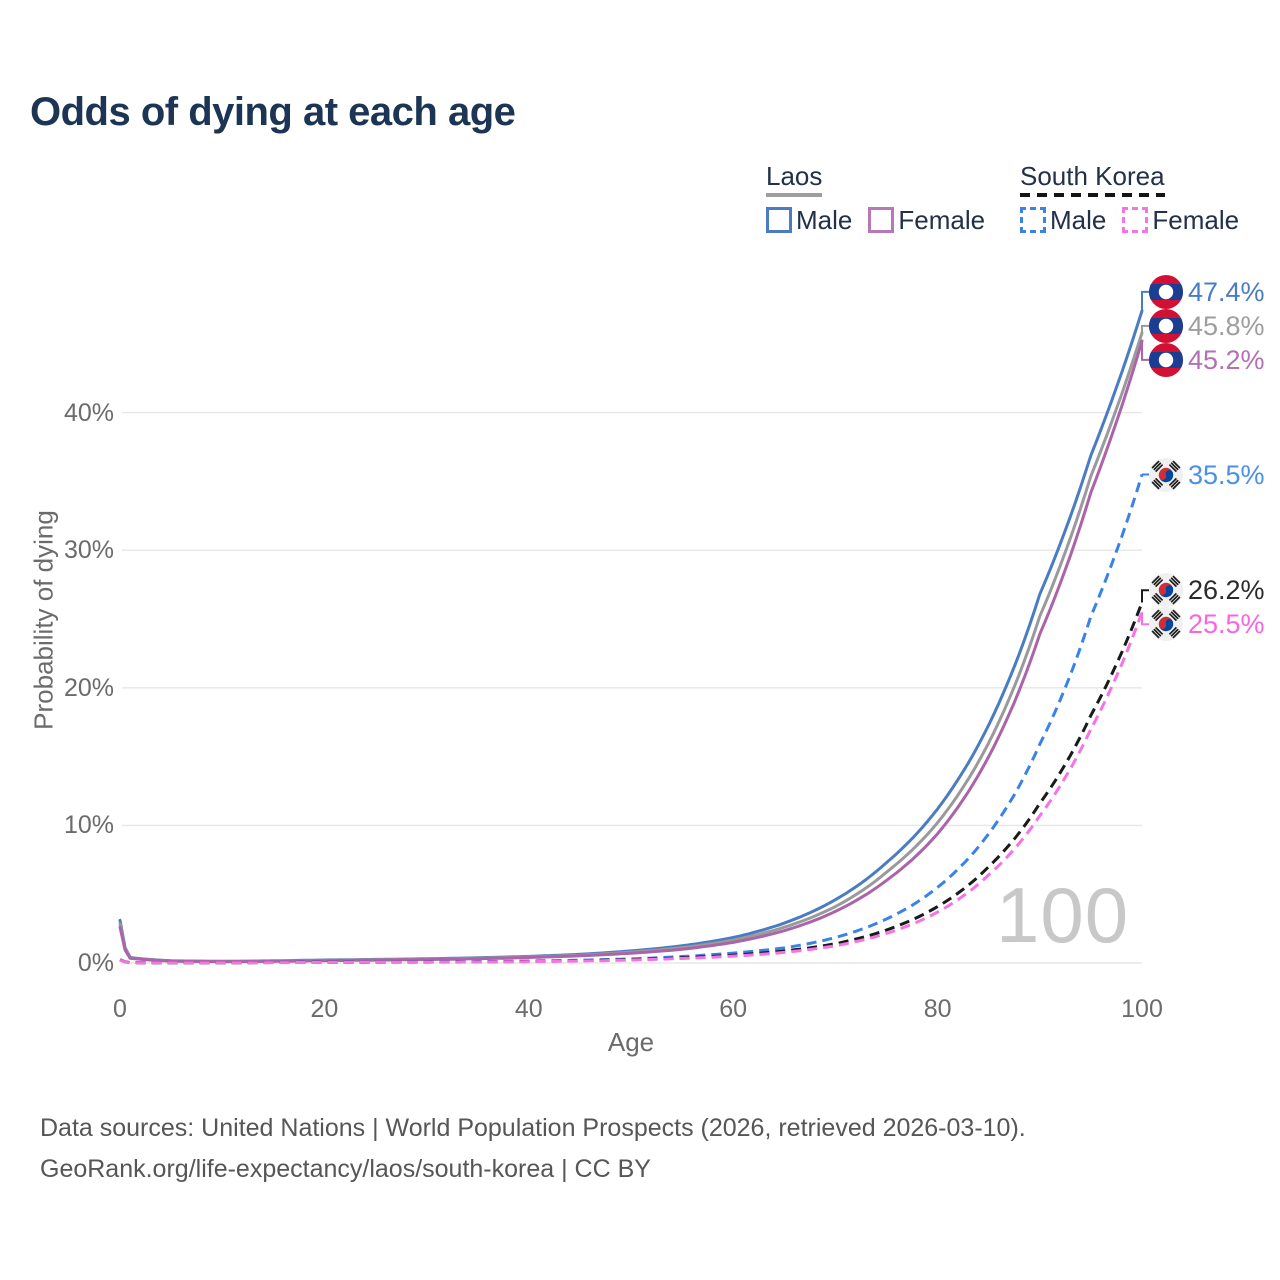  I want to click on x-tick-label: 20, so click(324, 1009).